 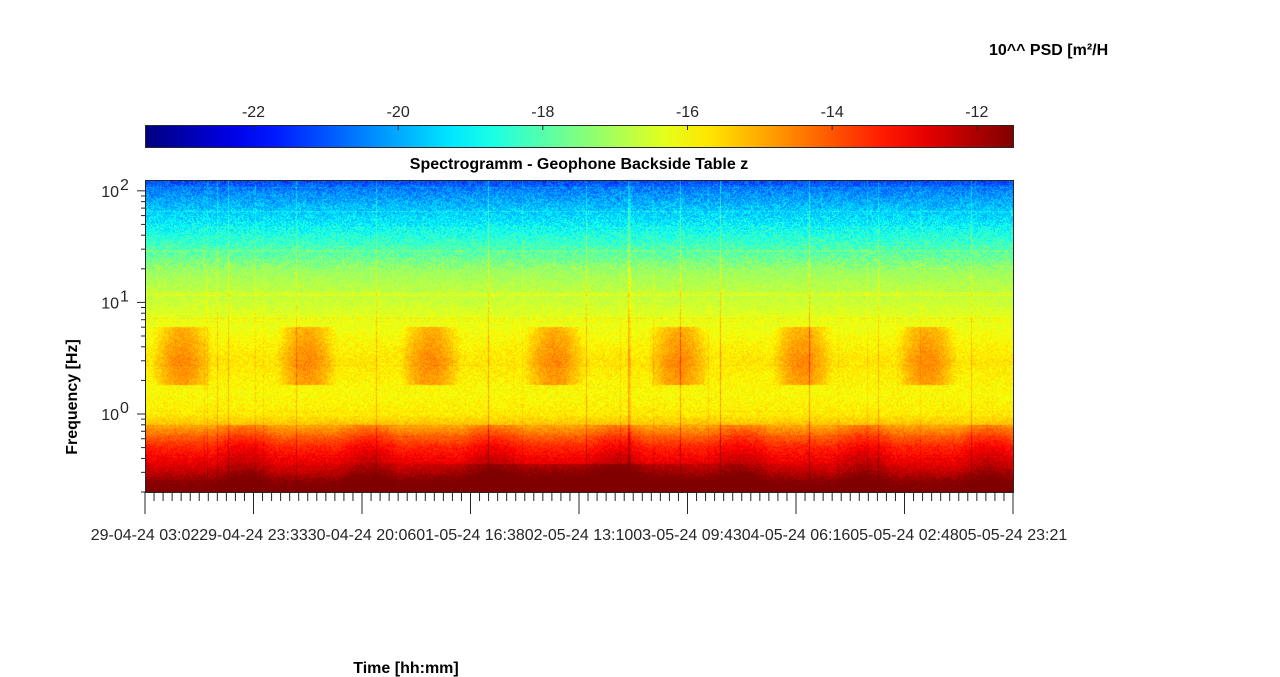 What do you see at coordinates (141, 341) in the screenshot?
I see `y-axis-ticks` at bounding box center [141, 341].